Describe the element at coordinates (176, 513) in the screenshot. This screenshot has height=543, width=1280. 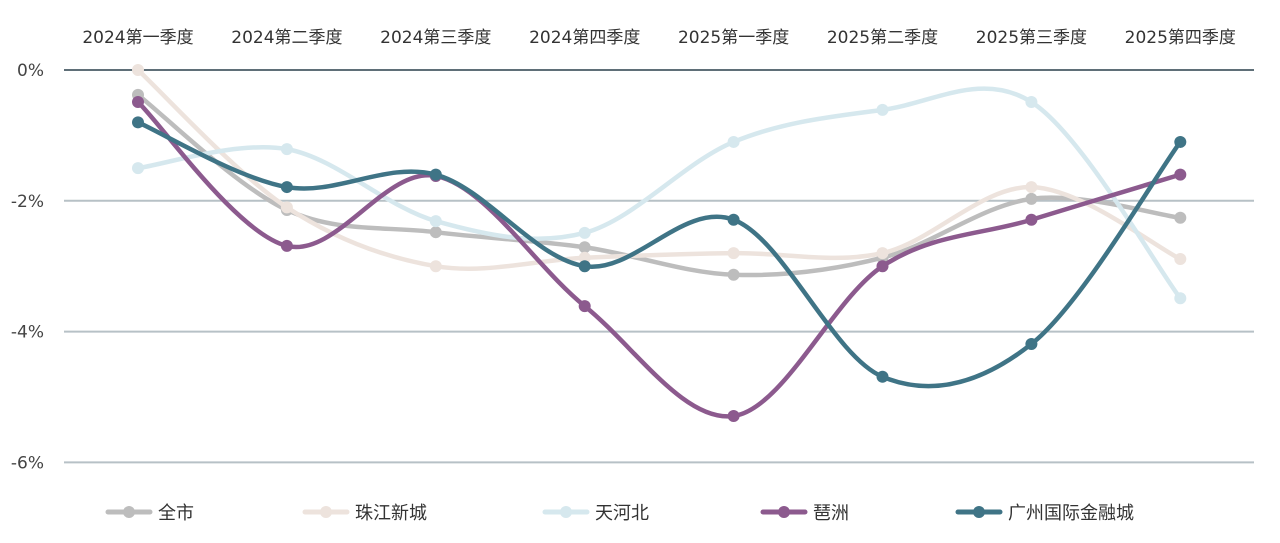
I see `legend-label: 全市` at that location.